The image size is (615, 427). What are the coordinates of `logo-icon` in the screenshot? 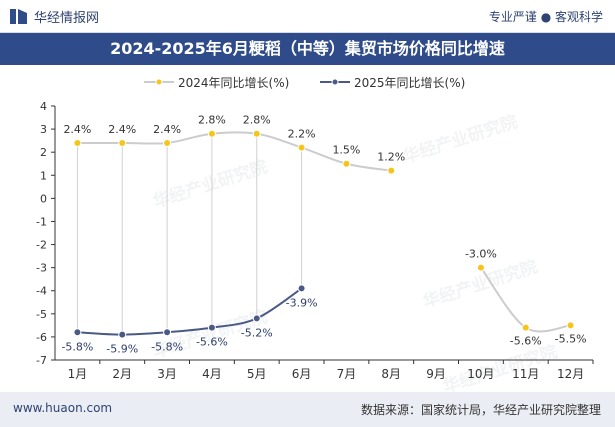 It's located at (18, 16).